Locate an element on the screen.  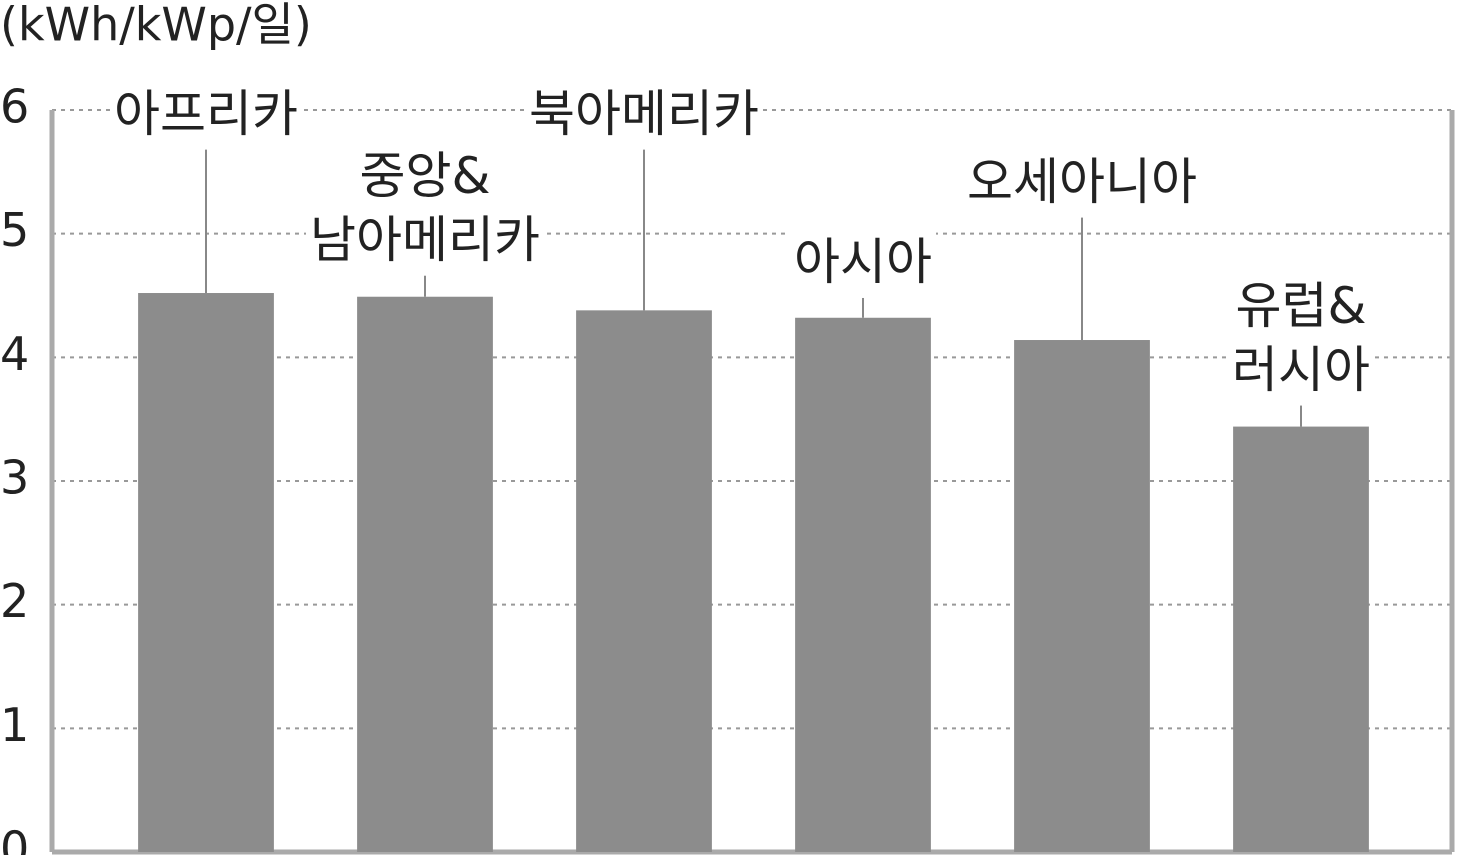
y-tick-label: 0 is located at coordinates (14, 838).